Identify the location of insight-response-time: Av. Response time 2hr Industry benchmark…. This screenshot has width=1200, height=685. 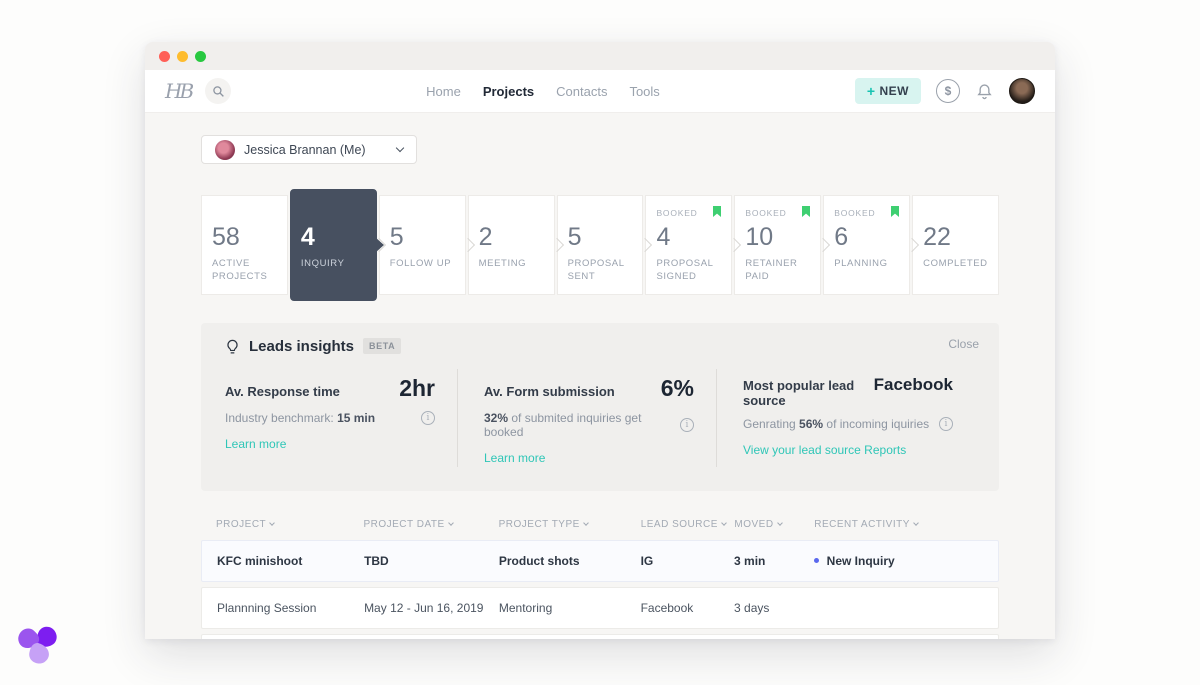
(341, 418).